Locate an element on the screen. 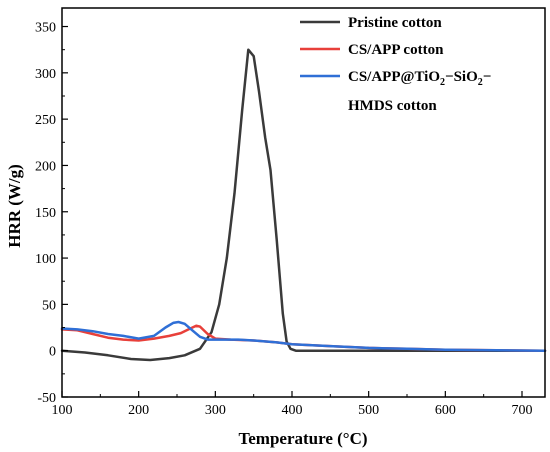 This screenshot has height=452, width=550. legend-tio2-part1: CS/APP@TiO is located at coordinates (394, 77).